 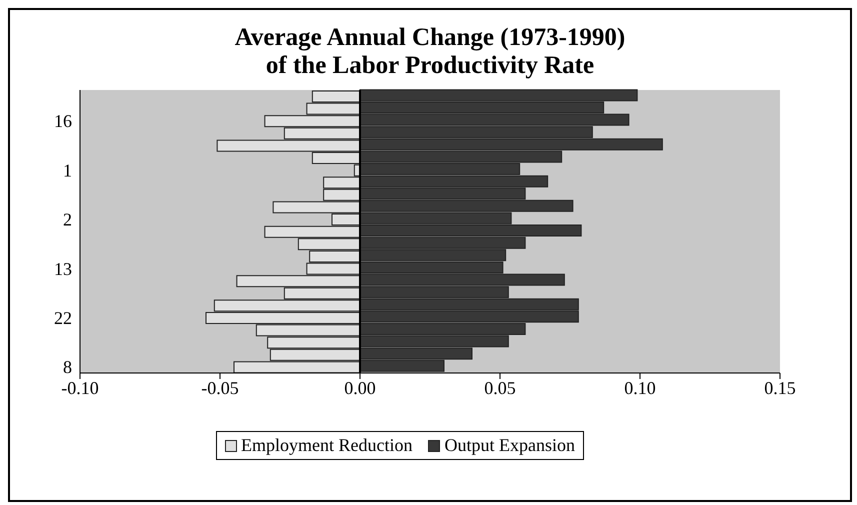 What do you see at coordinates (63, 318) in the screenshot?
I see `y-tick-label: 22` at bounding box center [63, 318].